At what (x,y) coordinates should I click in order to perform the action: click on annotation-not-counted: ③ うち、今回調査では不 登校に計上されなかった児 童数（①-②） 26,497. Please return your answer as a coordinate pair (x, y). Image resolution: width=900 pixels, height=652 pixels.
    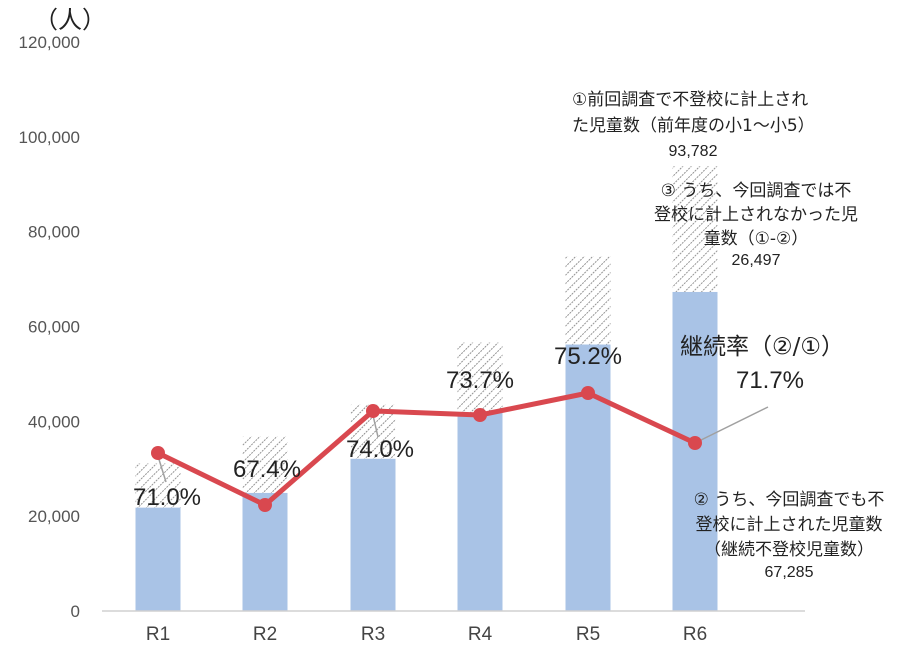
    Looking at the image, I should click on (756, 225).